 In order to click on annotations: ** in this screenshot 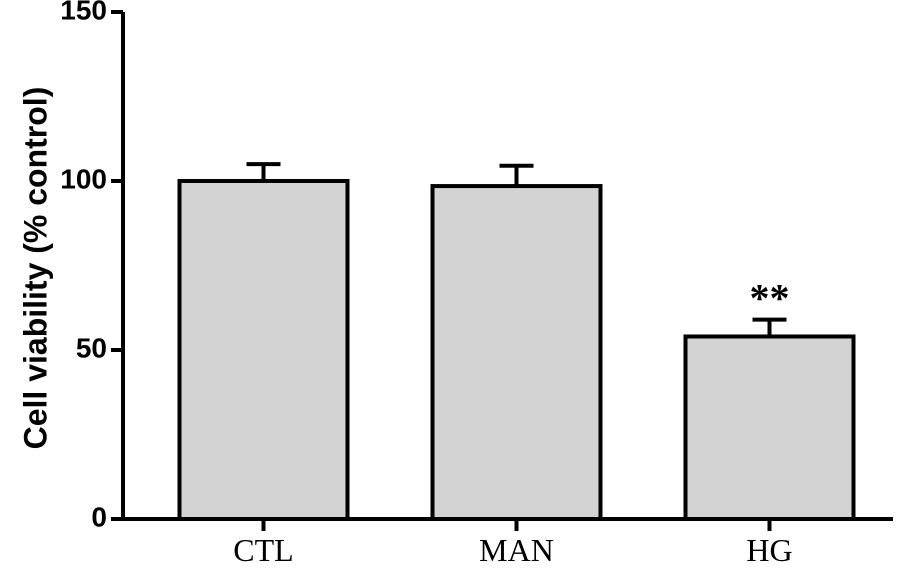, I will do `click(770, 298)`.